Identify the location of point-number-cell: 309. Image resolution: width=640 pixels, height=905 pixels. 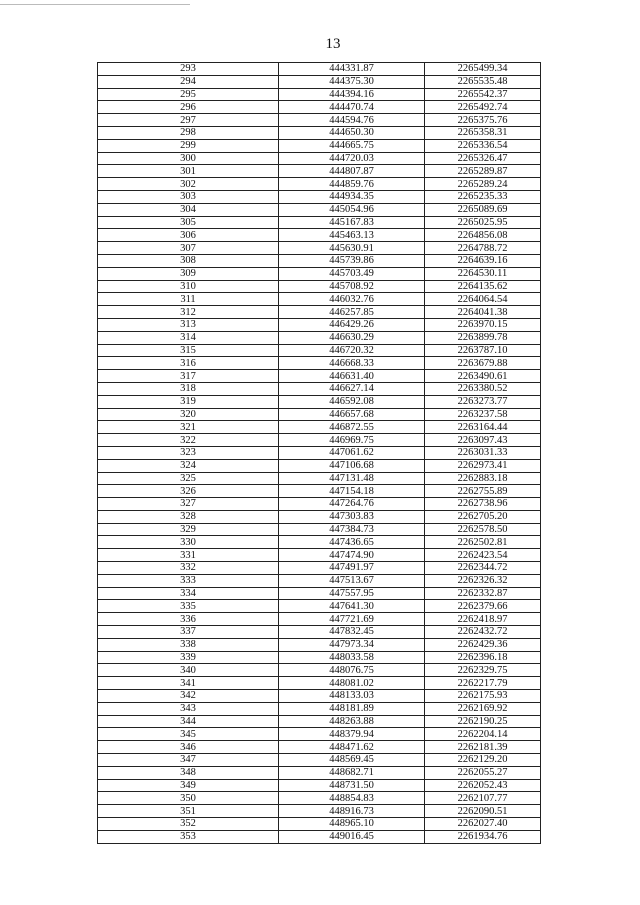
(188, 273).